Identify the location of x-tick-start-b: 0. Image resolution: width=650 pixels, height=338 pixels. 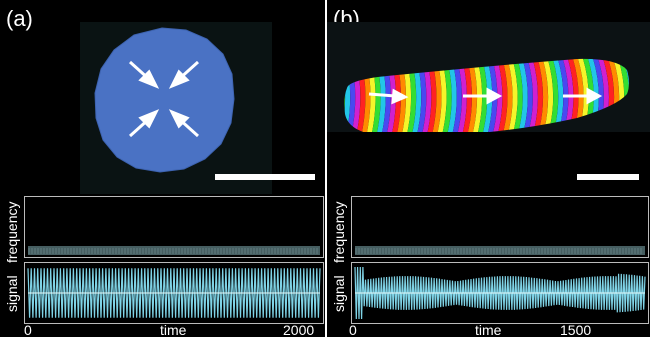
(353, 330).